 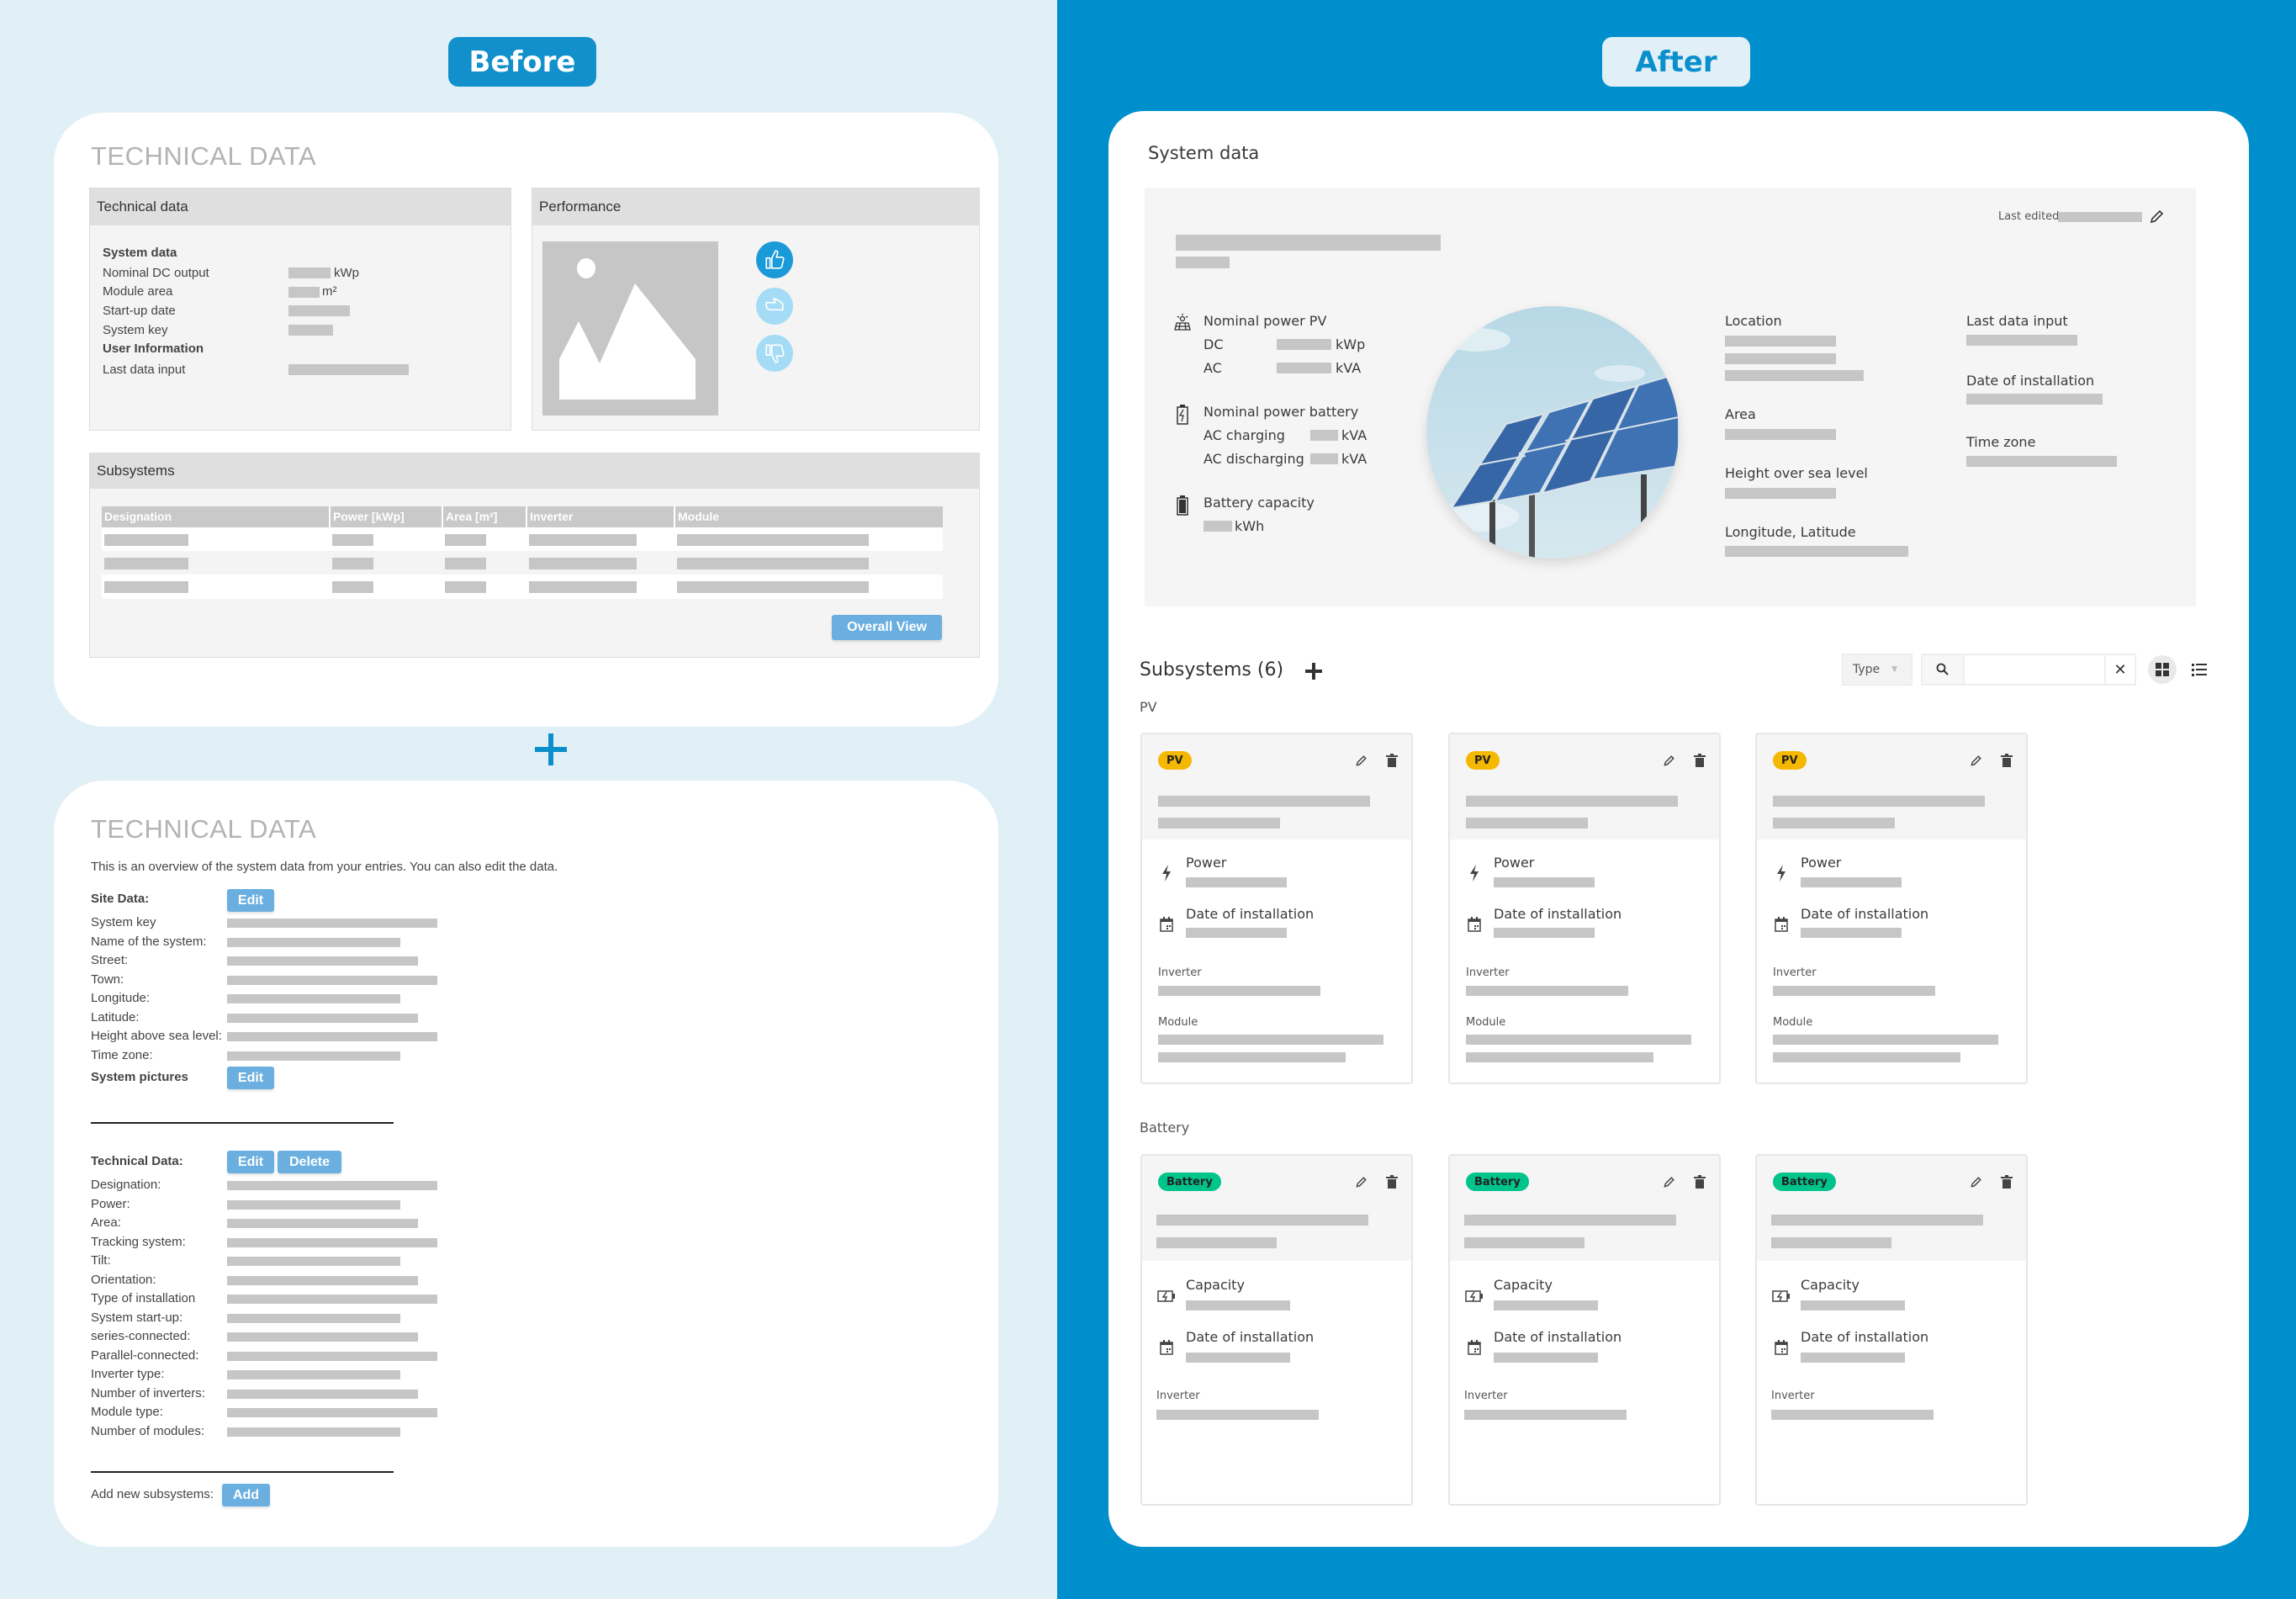 What do you see at coordinates (250, 901) in the screenshot?
I see `edit-site-data-button: Edit` at bounding box center [250, 901].